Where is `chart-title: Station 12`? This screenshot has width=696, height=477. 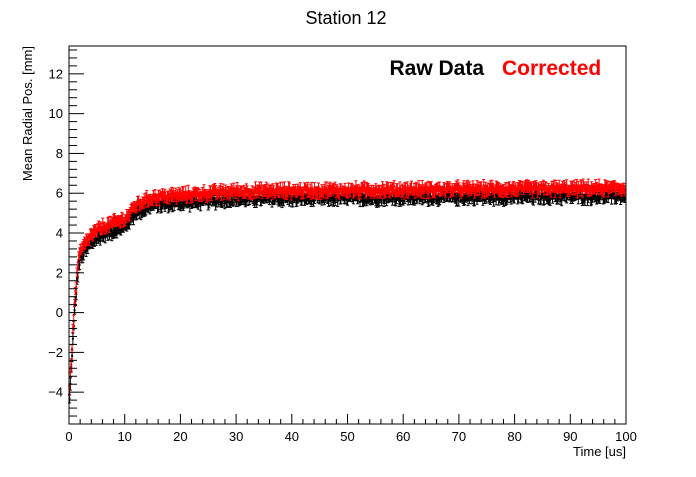 chart-title: Station 12 is located at coordinates (345, 18).